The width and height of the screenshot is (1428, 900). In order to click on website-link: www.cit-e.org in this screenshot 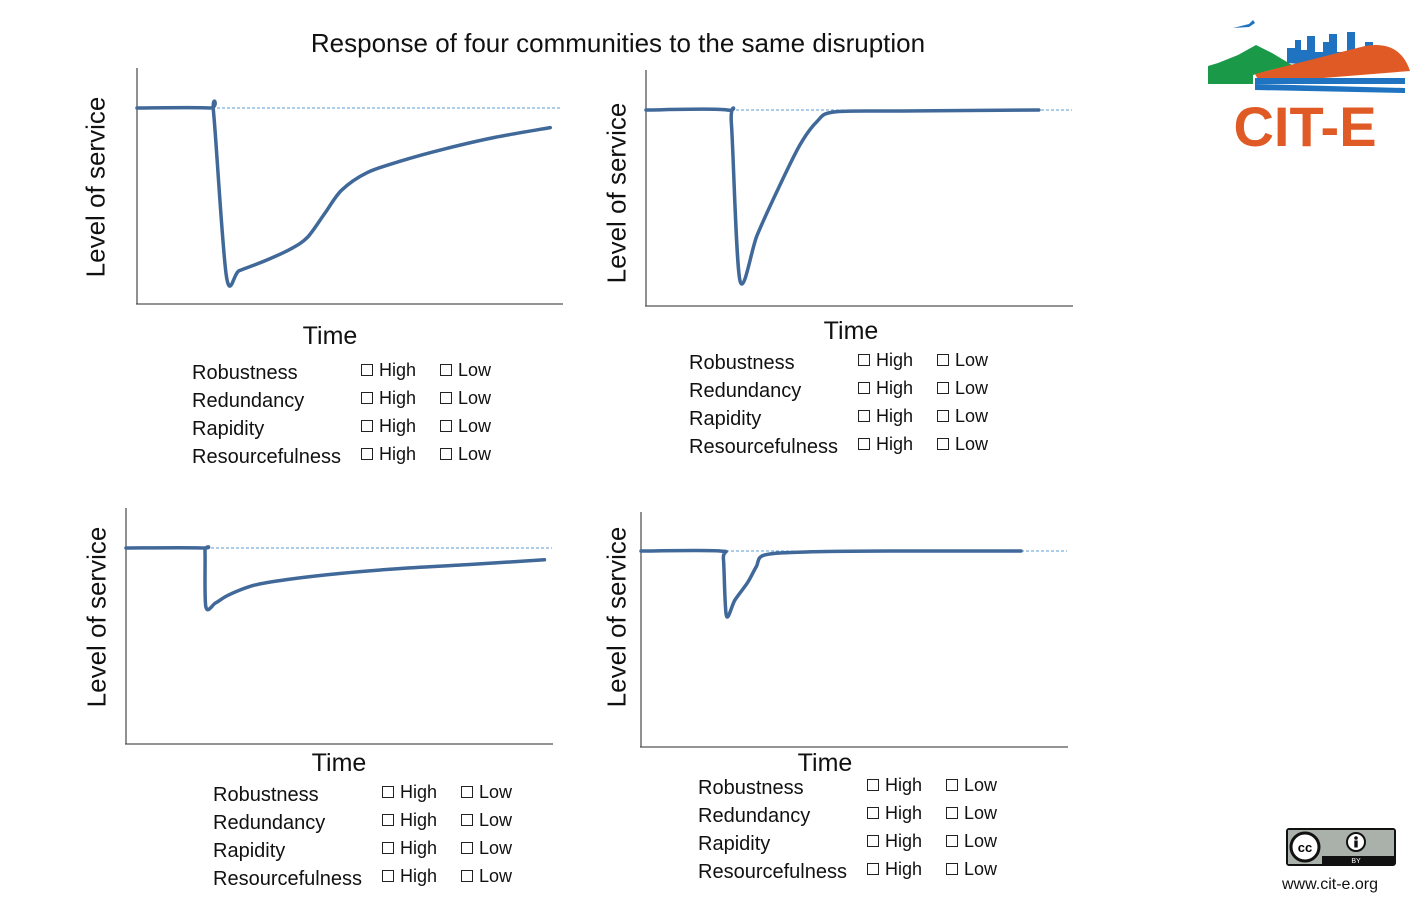, I will do `click(1330, 884)`.